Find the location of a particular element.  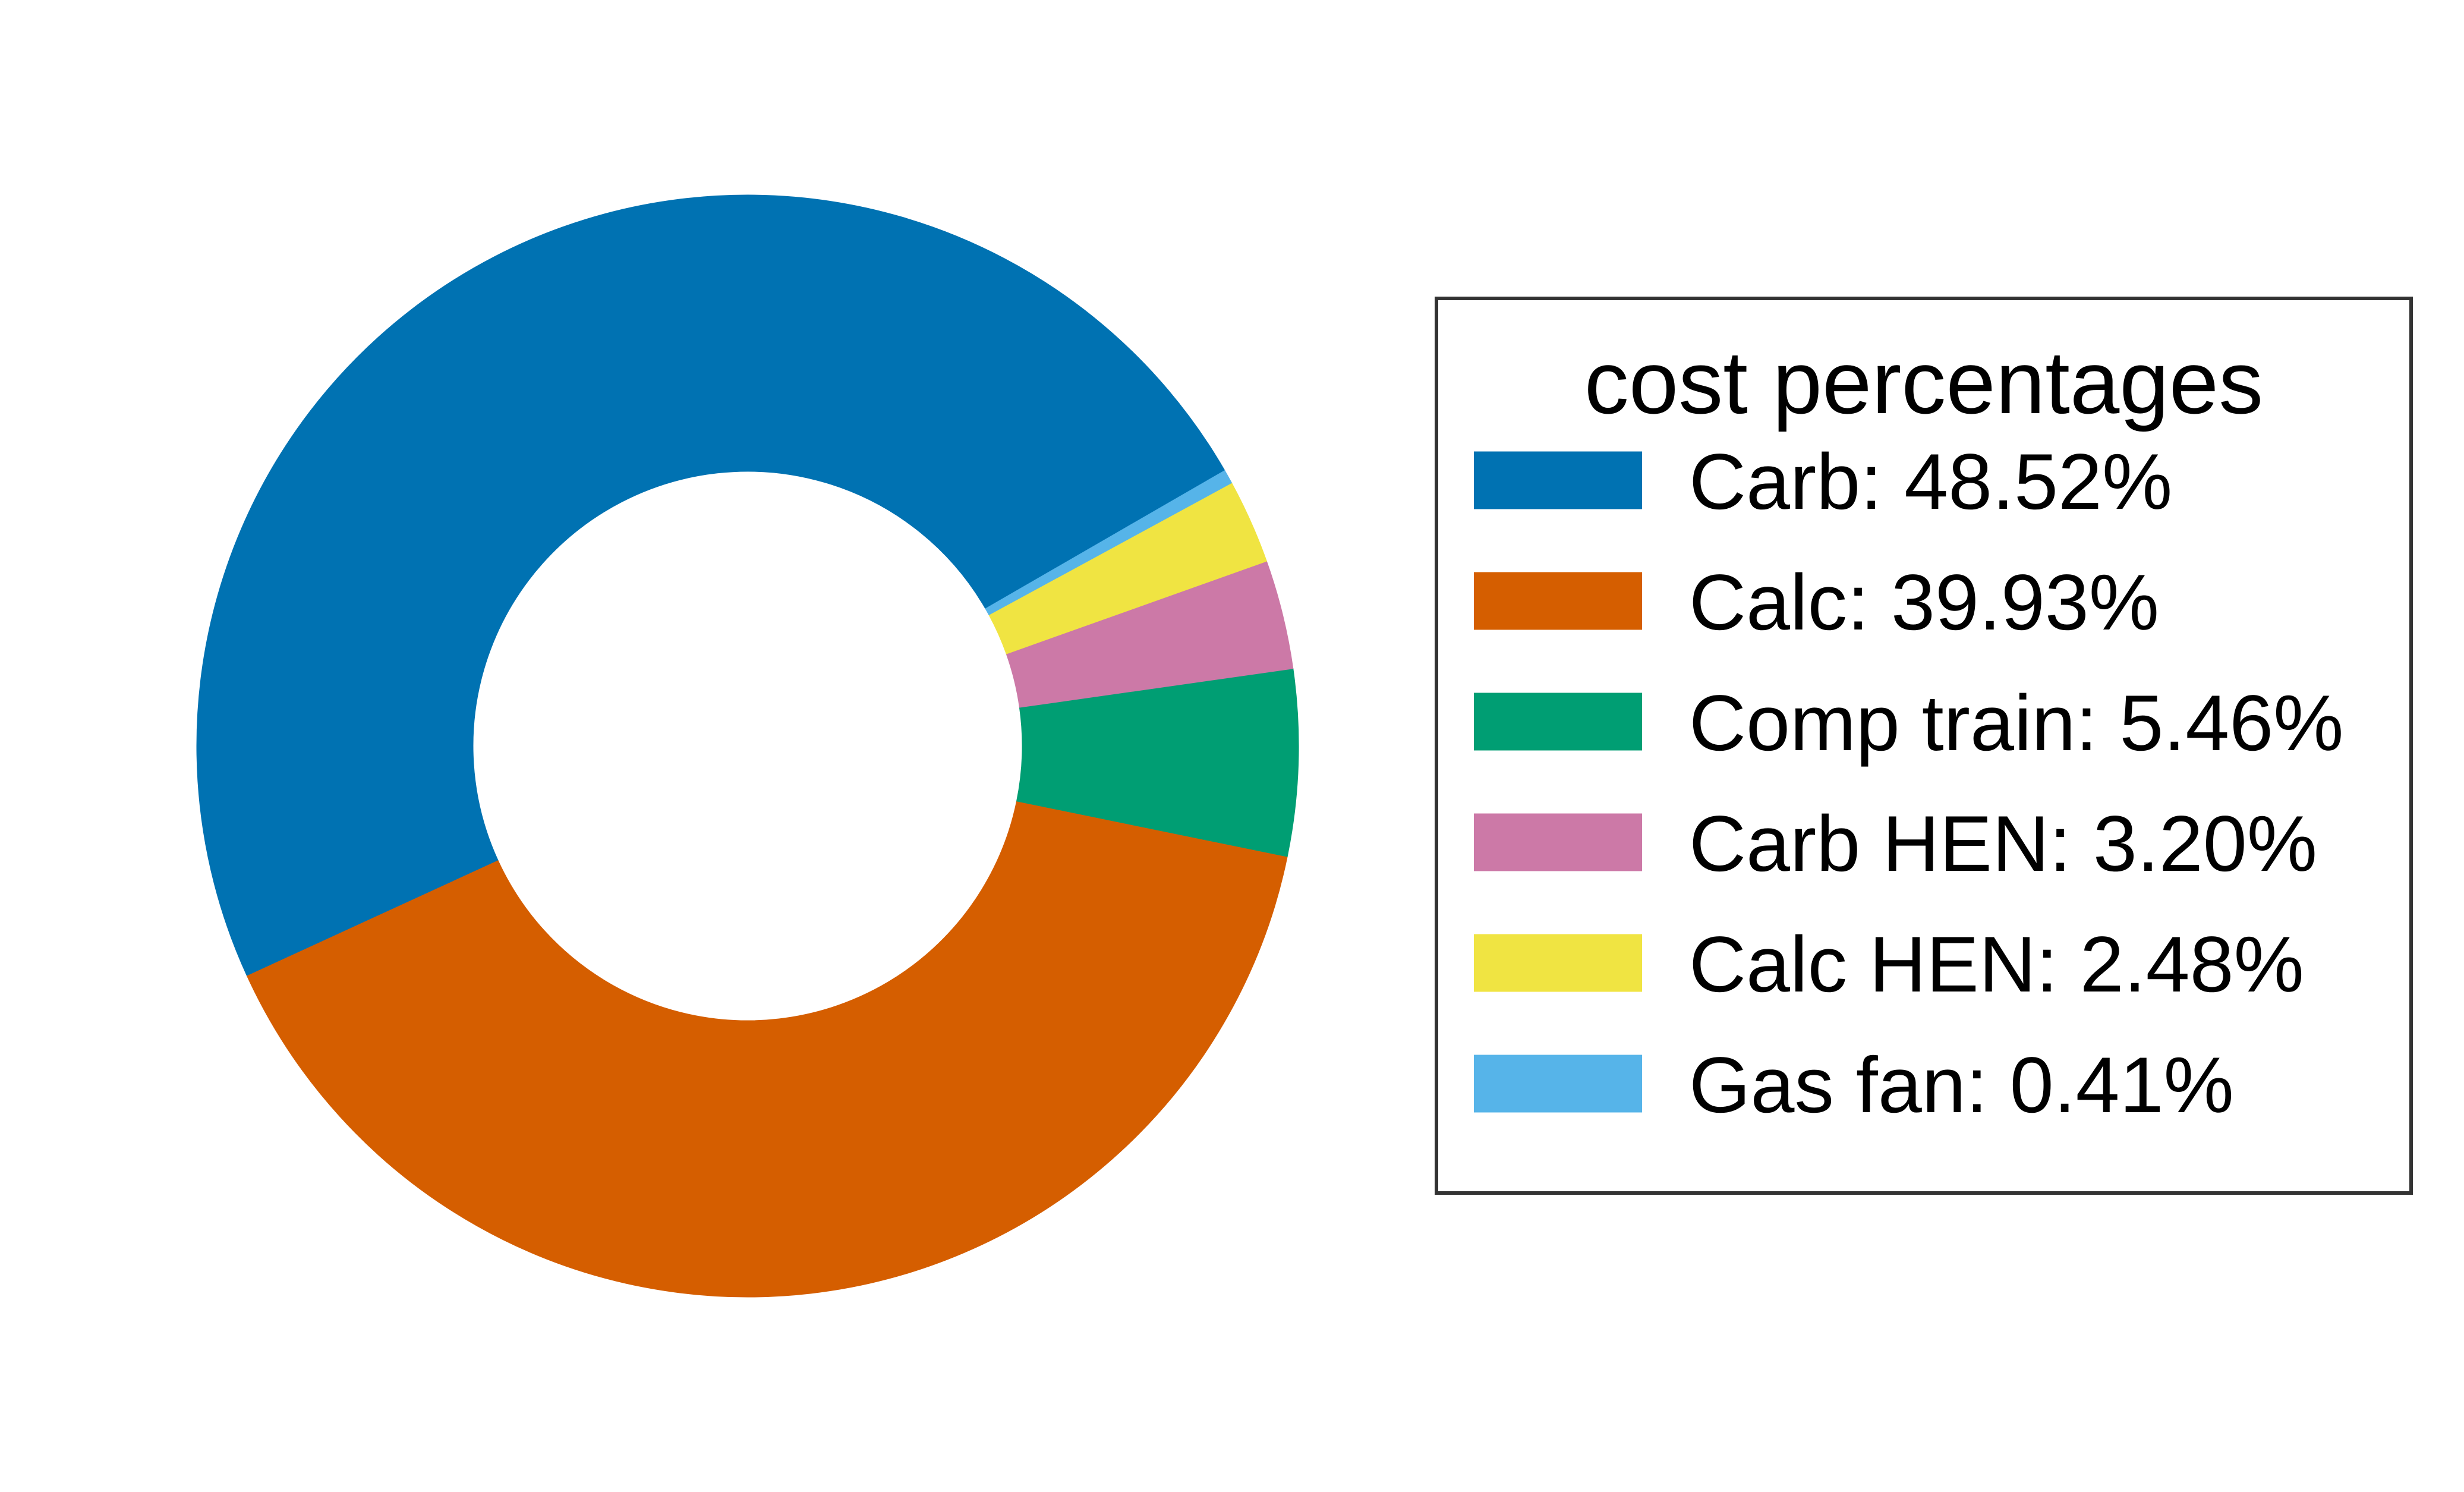

legend-swatch-calc is located at coordinates (1558, 601).